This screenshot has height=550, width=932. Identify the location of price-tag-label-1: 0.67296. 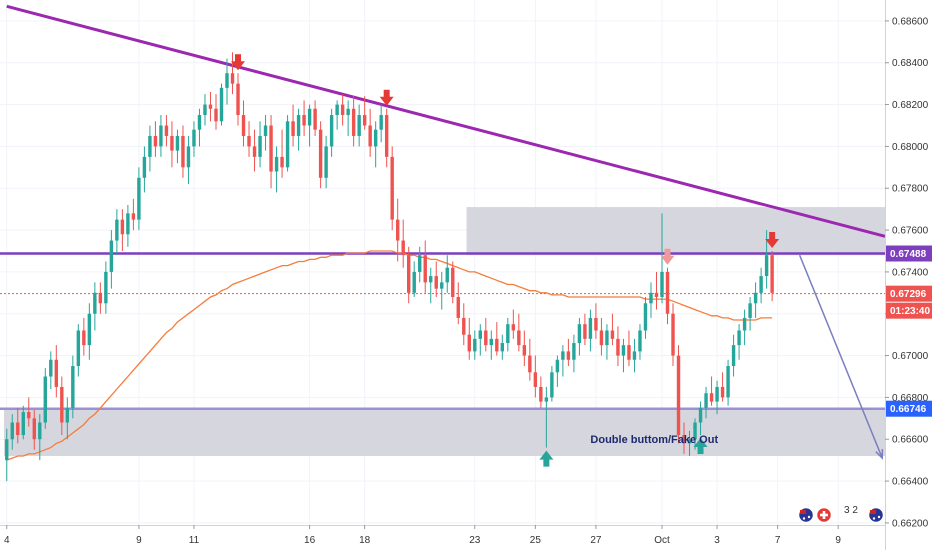
(908, 294).